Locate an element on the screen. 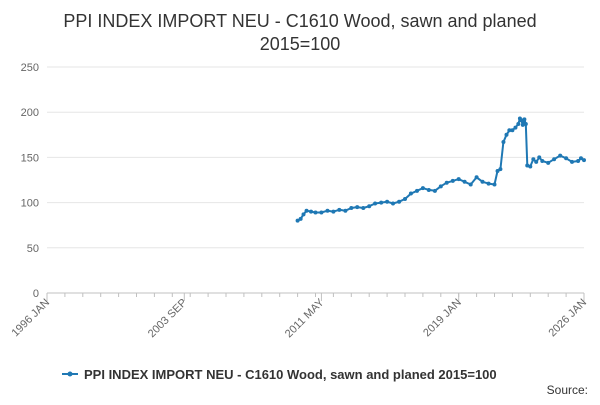  series-layer is located at coordinates (440, 169).